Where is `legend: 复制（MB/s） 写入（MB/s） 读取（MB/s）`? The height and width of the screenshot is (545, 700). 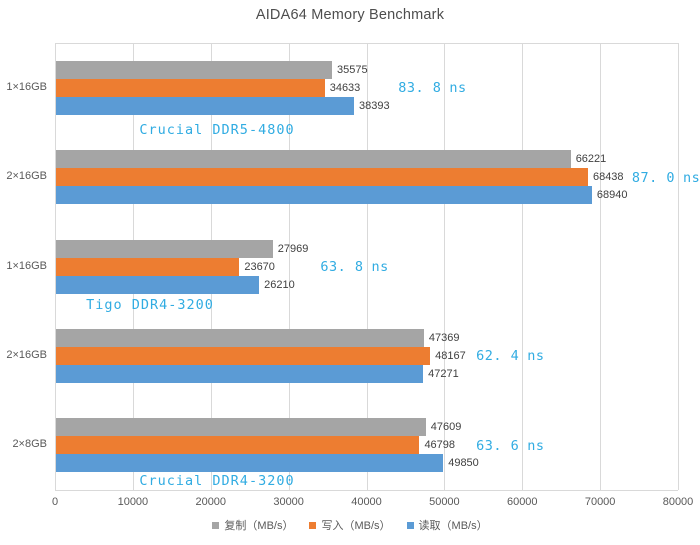
legend: 复制（MB/s） 写入（MB/s） 读取（MB/s） is located at coordinates (350, 525).